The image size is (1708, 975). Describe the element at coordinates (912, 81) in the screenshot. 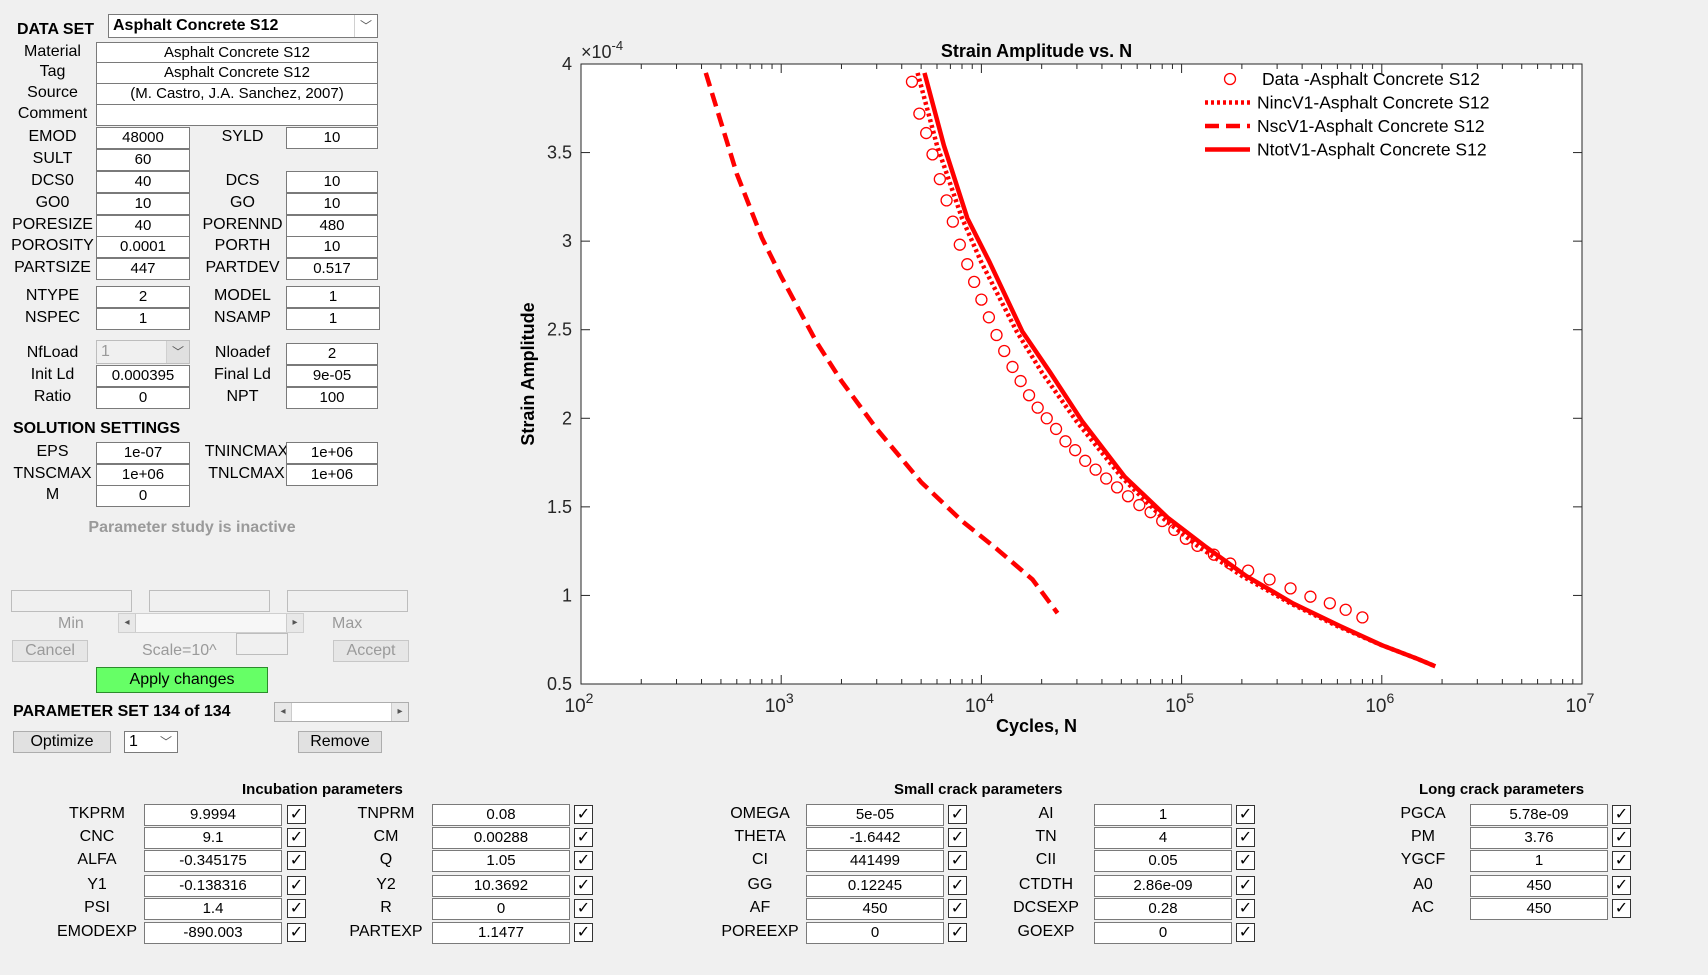

I see `data-point` at that location.